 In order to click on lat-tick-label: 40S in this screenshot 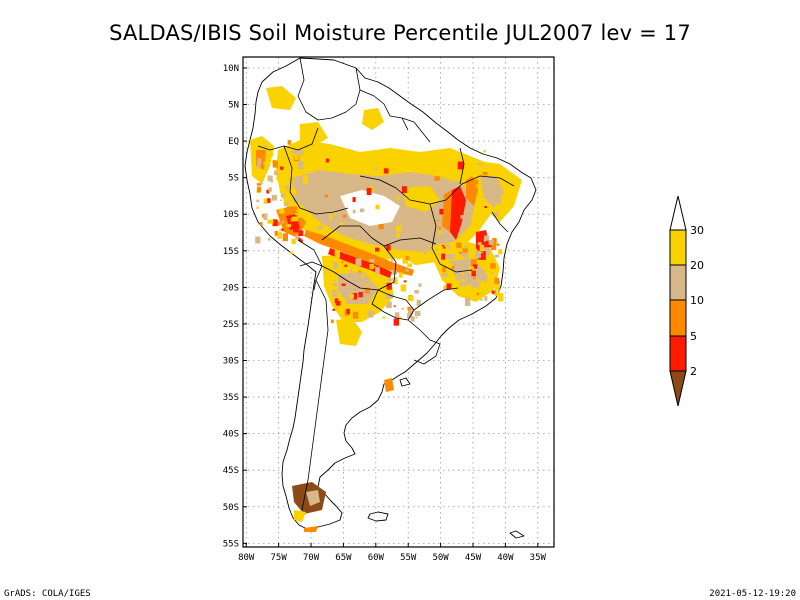, I will do `click(231, 435)`.